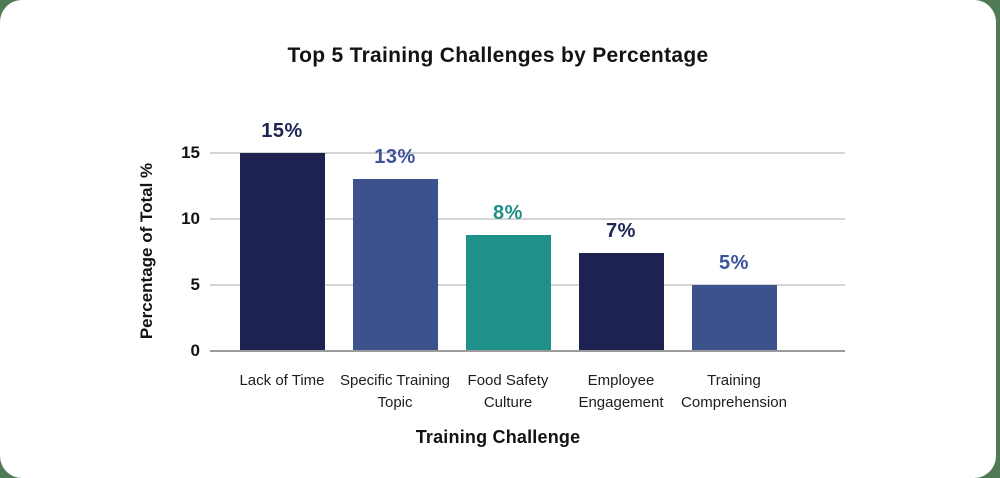 The height and width of the screenshot is (478, 1000). What do you see at coordinates (527, 351) in the screenshot?
I see `x-axis-baseline` at bounding box center [527, 351].